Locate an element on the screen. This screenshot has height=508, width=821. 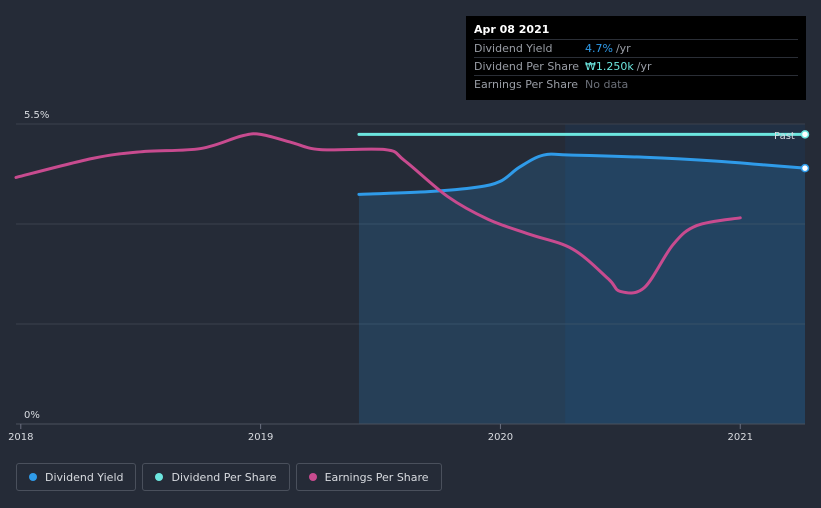
legend-item-earnings-per-share: Earnings Per Share is located at coordinates (368, 477).